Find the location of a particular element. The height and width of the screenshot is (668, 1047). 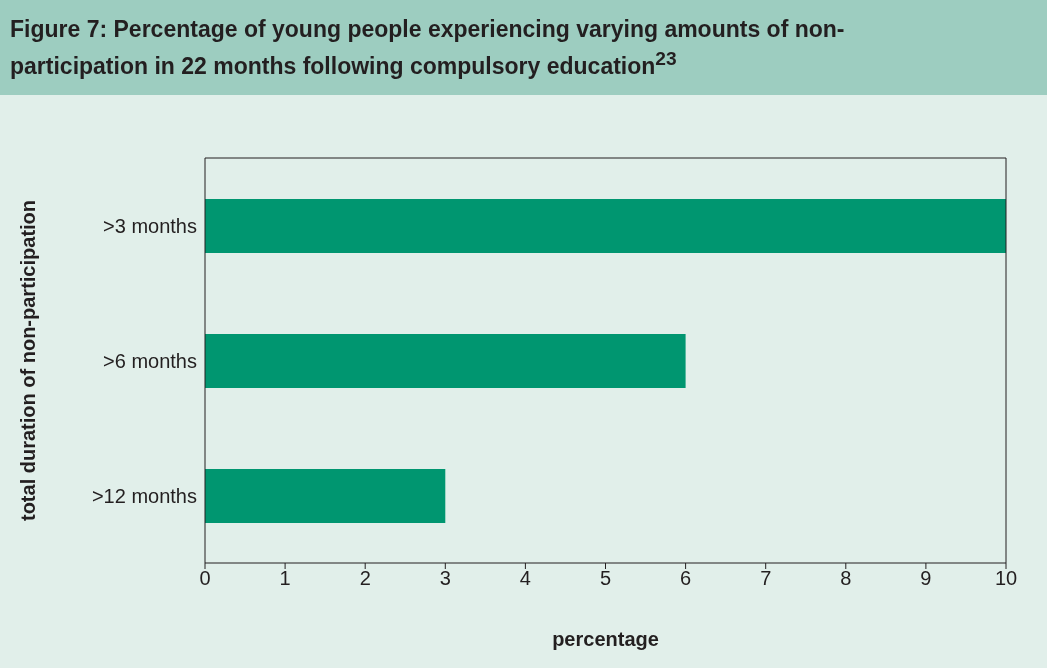

x-tick-label: 4 is located at coordinates (525, 578).